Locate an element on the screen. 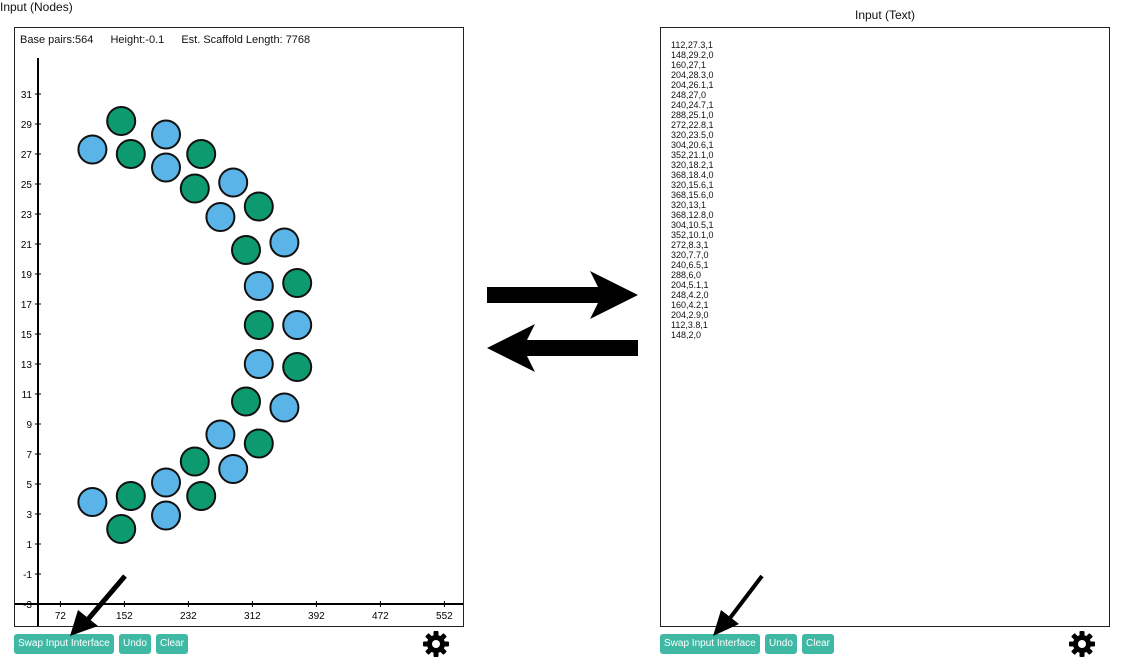 This screenshot has width=1127, height=663. undo-button: Undo is located at coordinates (135, 644).